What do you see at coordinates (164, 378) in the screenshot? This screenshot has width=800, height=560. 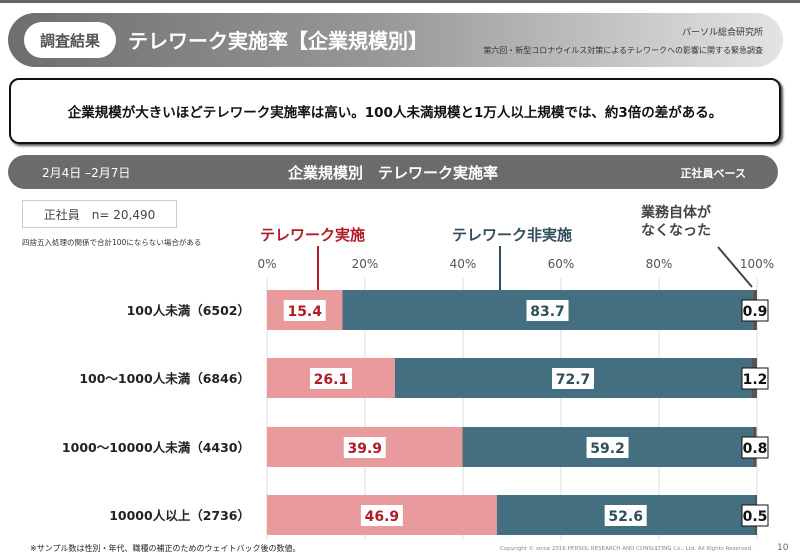 I see `category-label: 100～1000人未満（6846）` at bounding box center [164, 378].